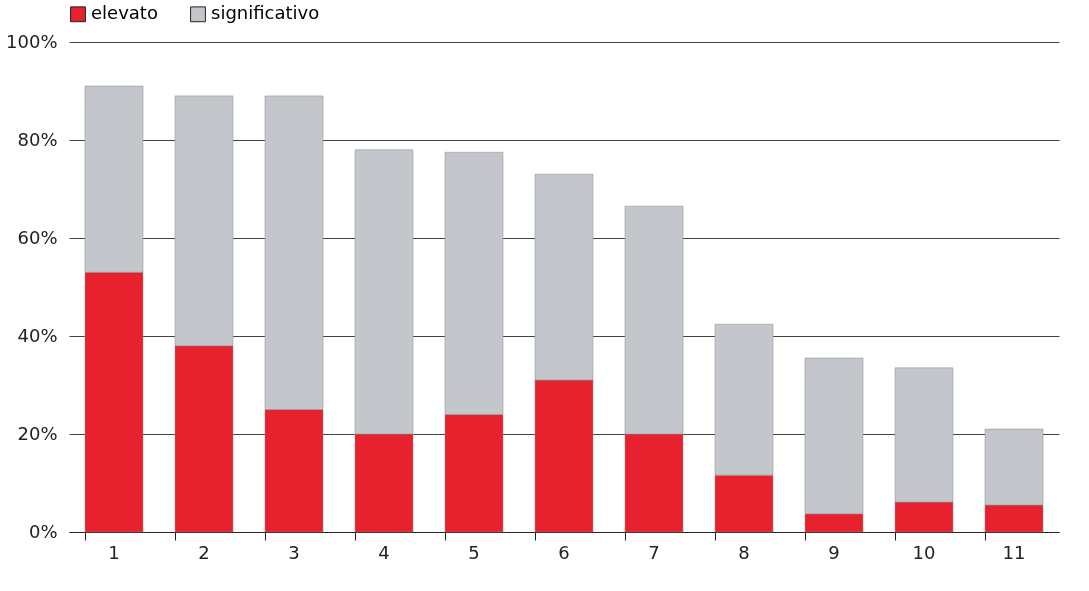 Image resolution: width=1089 pixels, height=591 pixels. Describe the element at coordinates (265, 13) in the screenshot. I see `legend-label: significativo` at that location.